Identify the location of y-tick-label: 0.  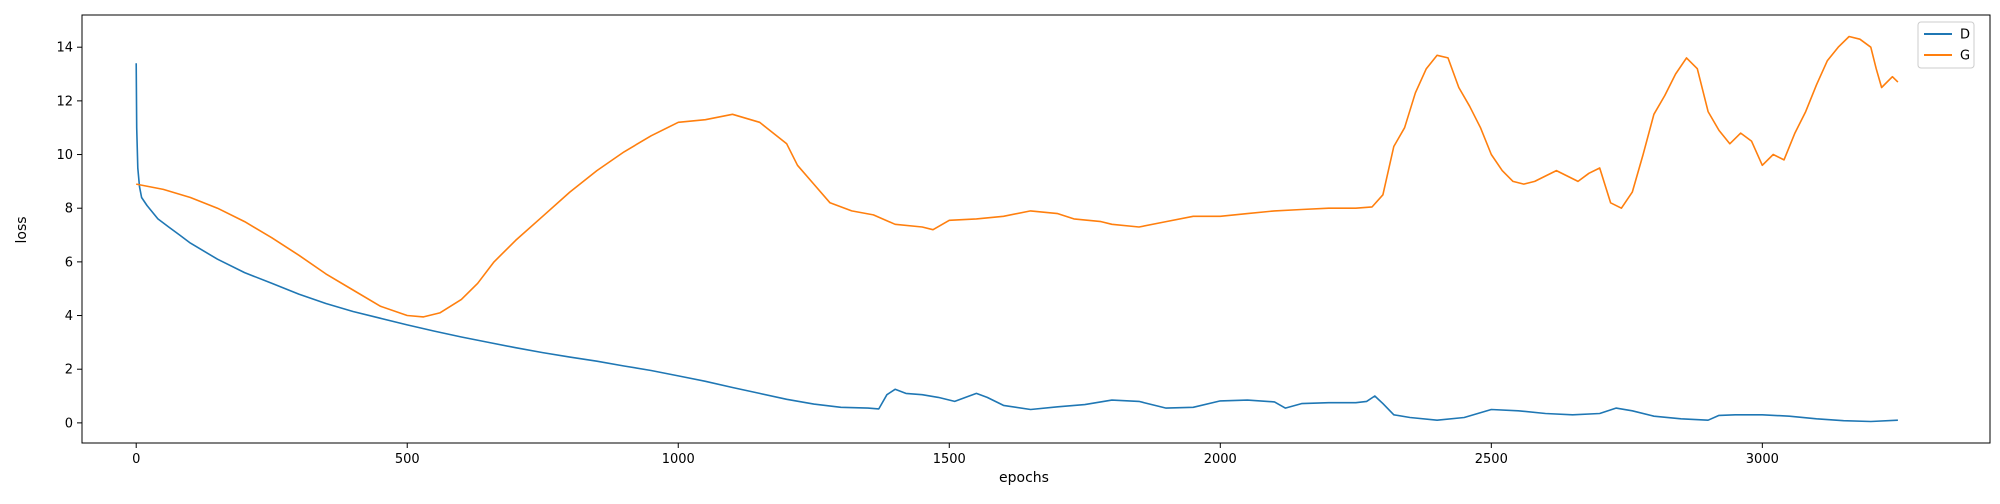
(69, 423).